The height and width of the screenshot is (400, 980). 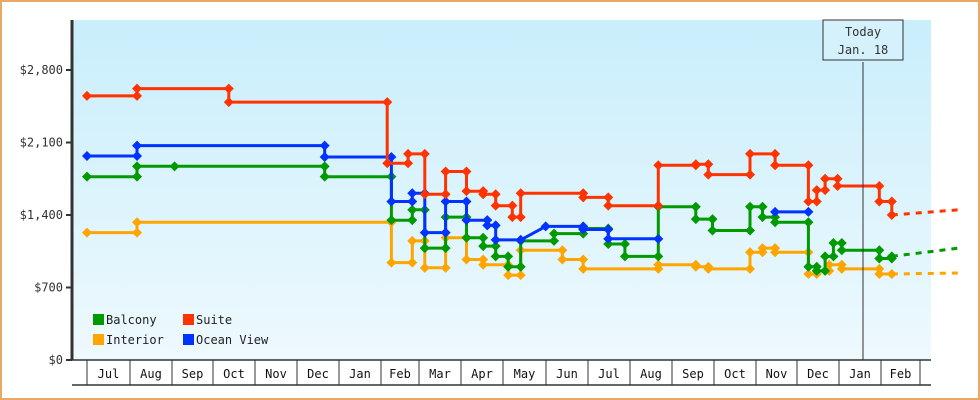 What do you see at coordinates (863, 50) in the screenshot?
I see `today-date: Jan. 18` at bounding box center [863, 50].